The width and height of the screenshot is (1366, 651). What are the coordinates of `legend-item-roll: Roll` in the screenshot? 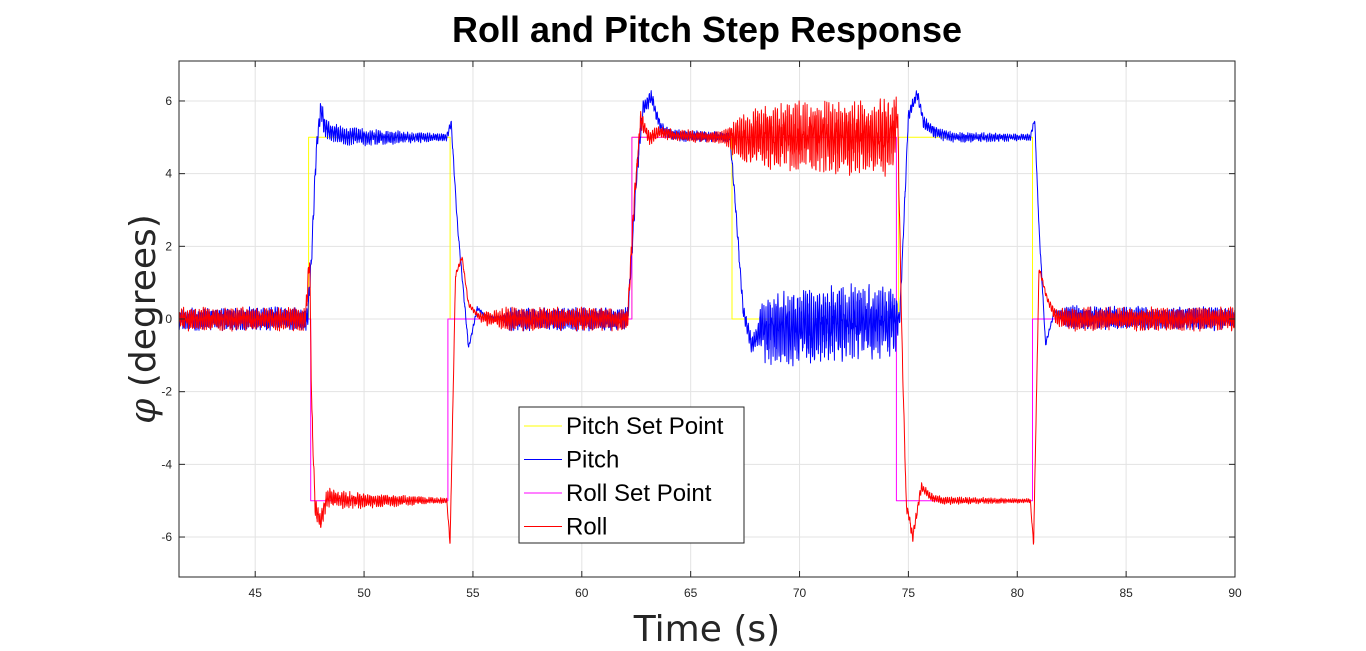 It's located at (565, 527).